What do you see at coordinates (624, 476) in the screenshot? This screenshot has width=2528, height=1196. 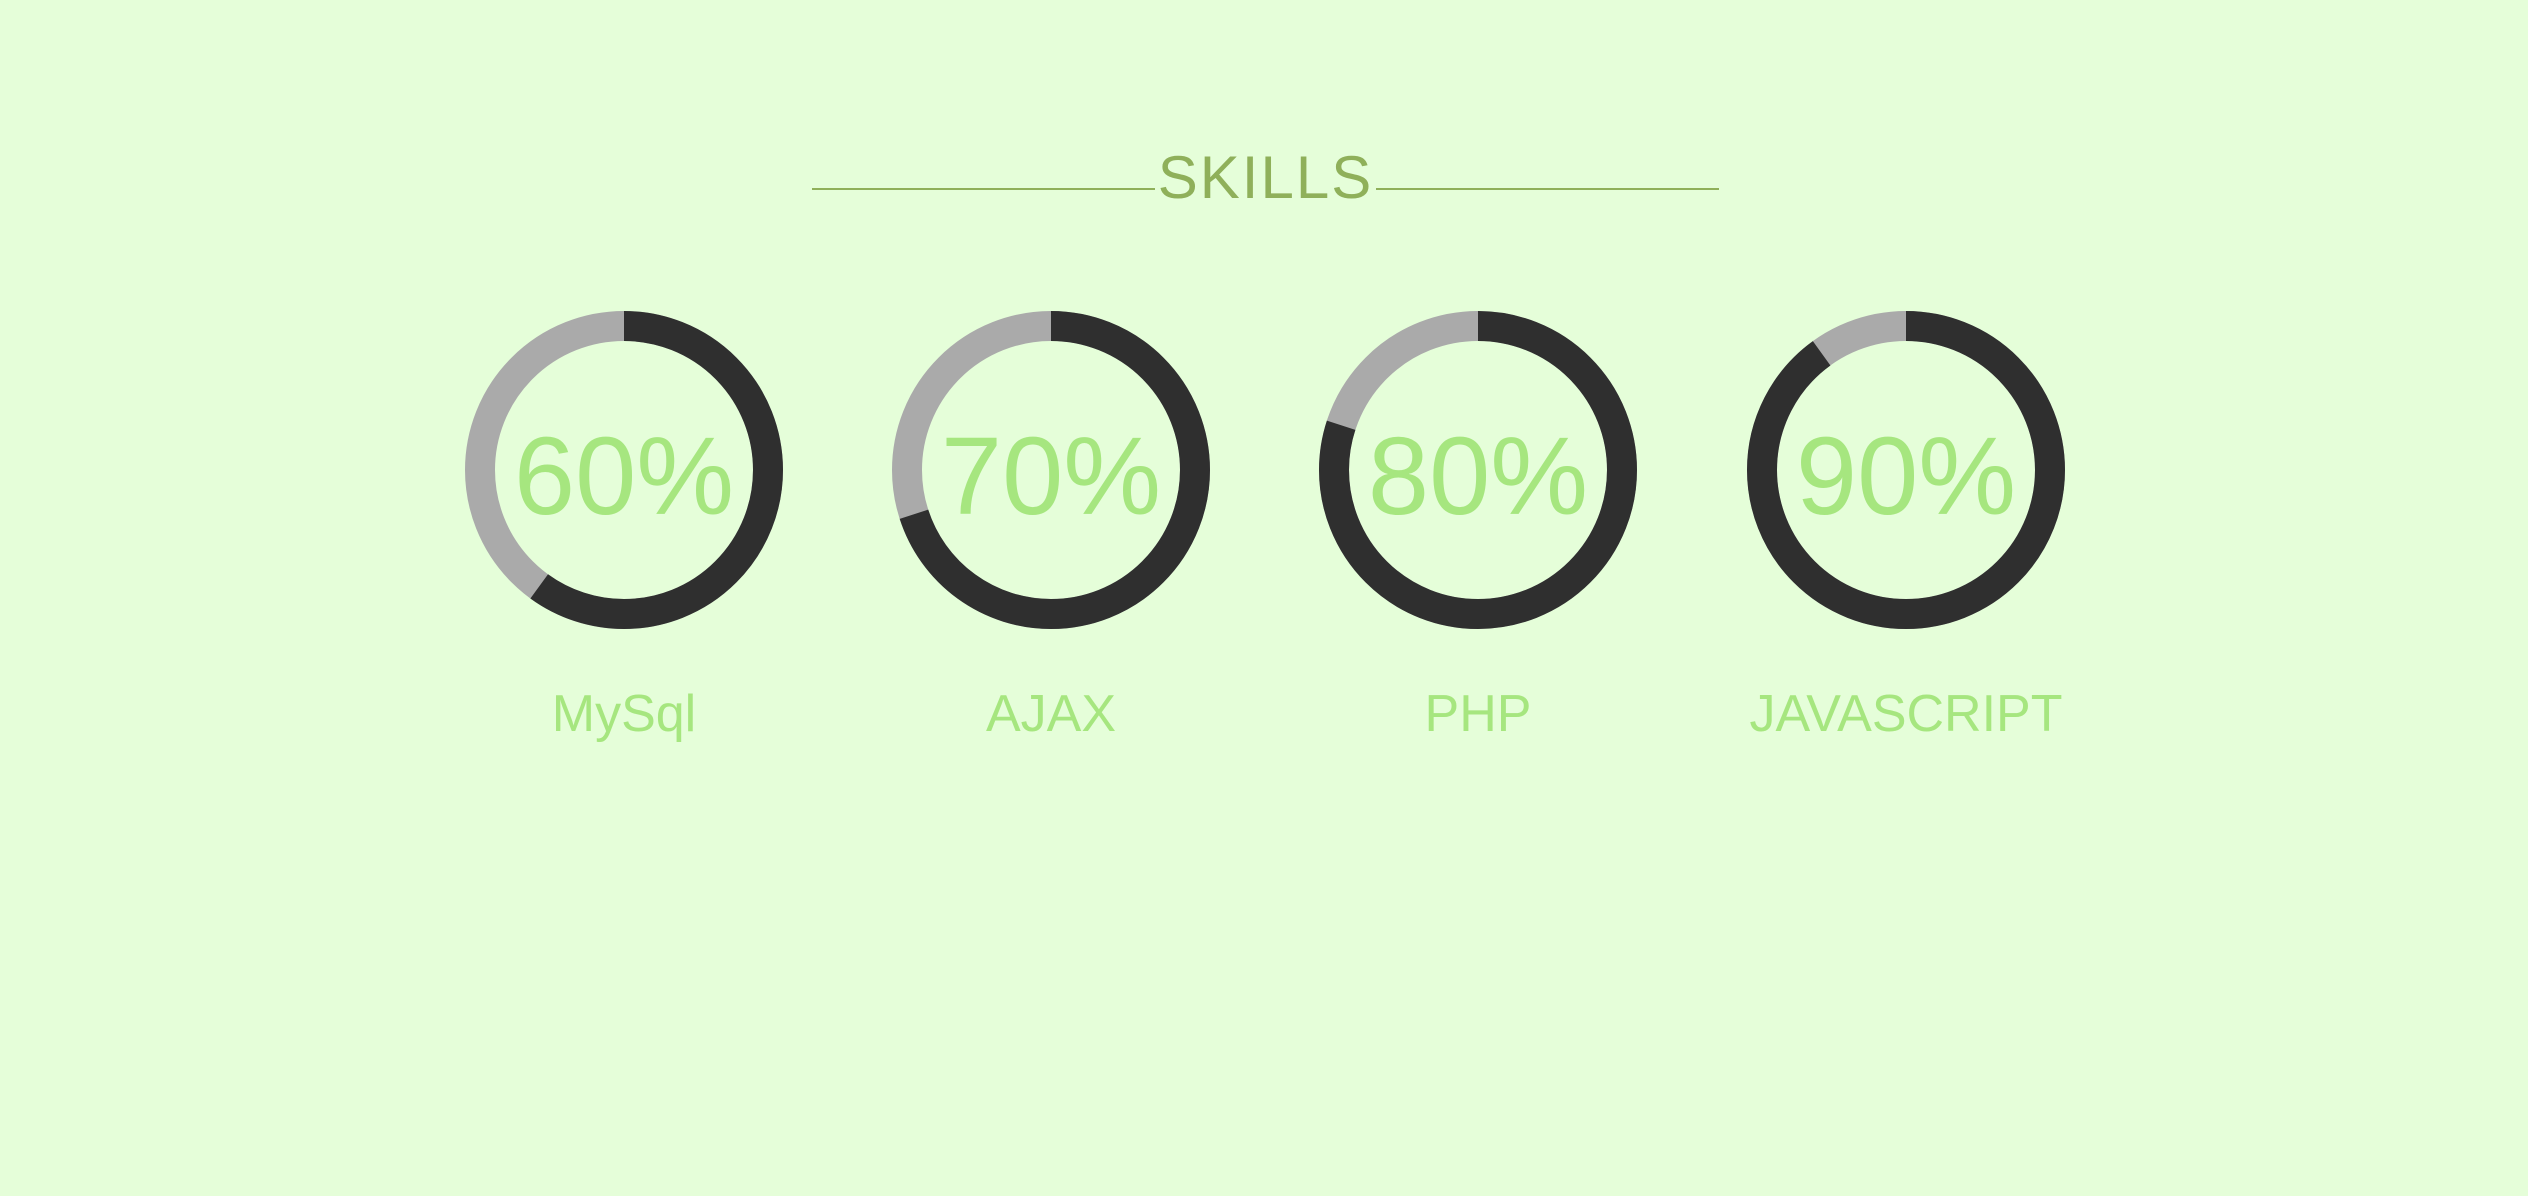 I see `skill-percent: 60%` at bounding box center [624, 476].